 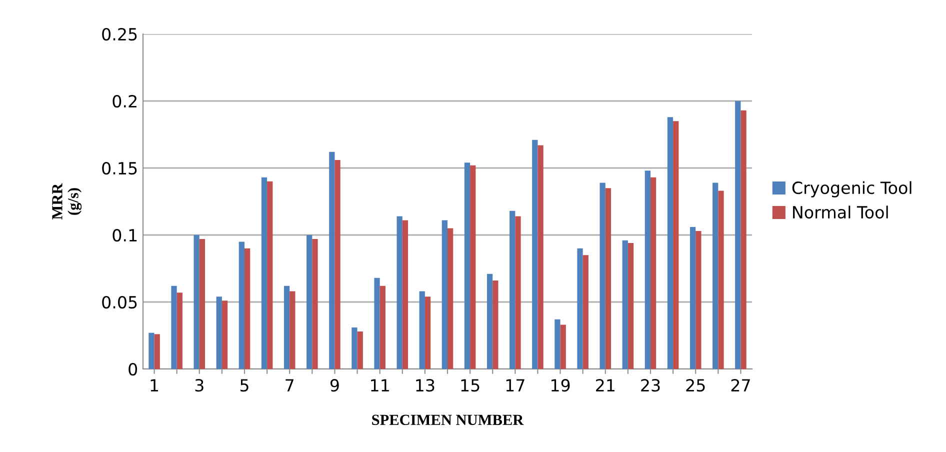 I want to click on x-tick-label: 15, so click(x=470, y=385).